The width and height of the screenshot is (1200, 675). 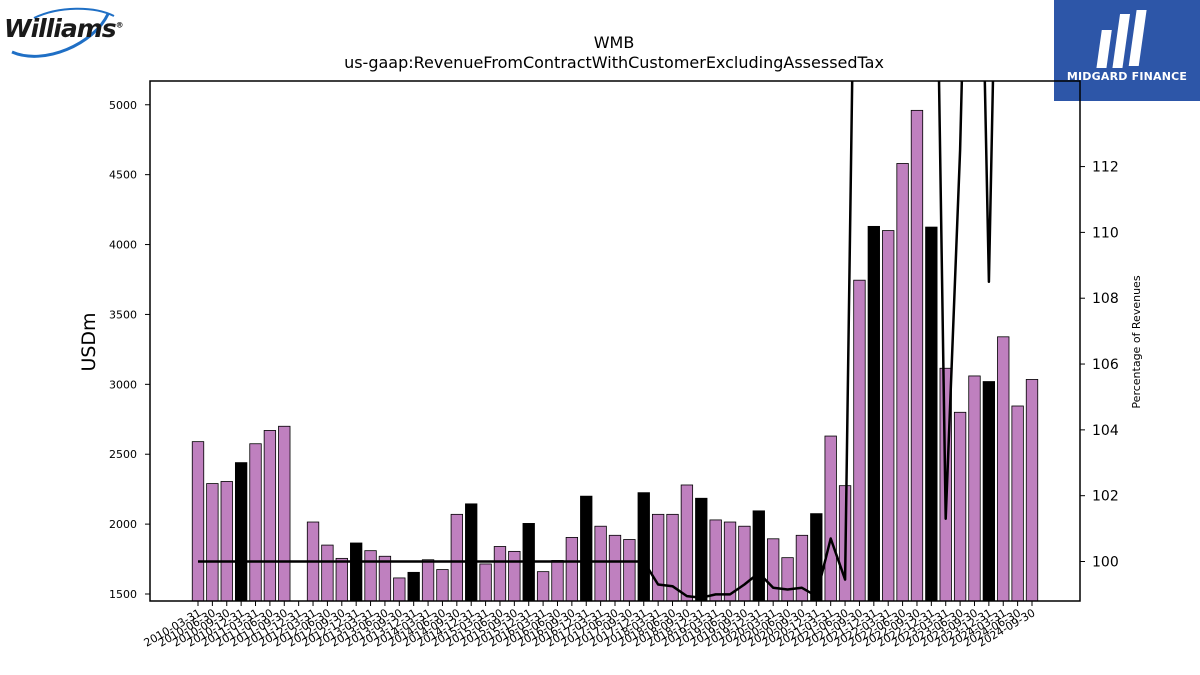 What do you see at coordinates (1105, 233) in the screenshot?
I see `y2-tick-label: 110` at bounding box center [1105, 233].